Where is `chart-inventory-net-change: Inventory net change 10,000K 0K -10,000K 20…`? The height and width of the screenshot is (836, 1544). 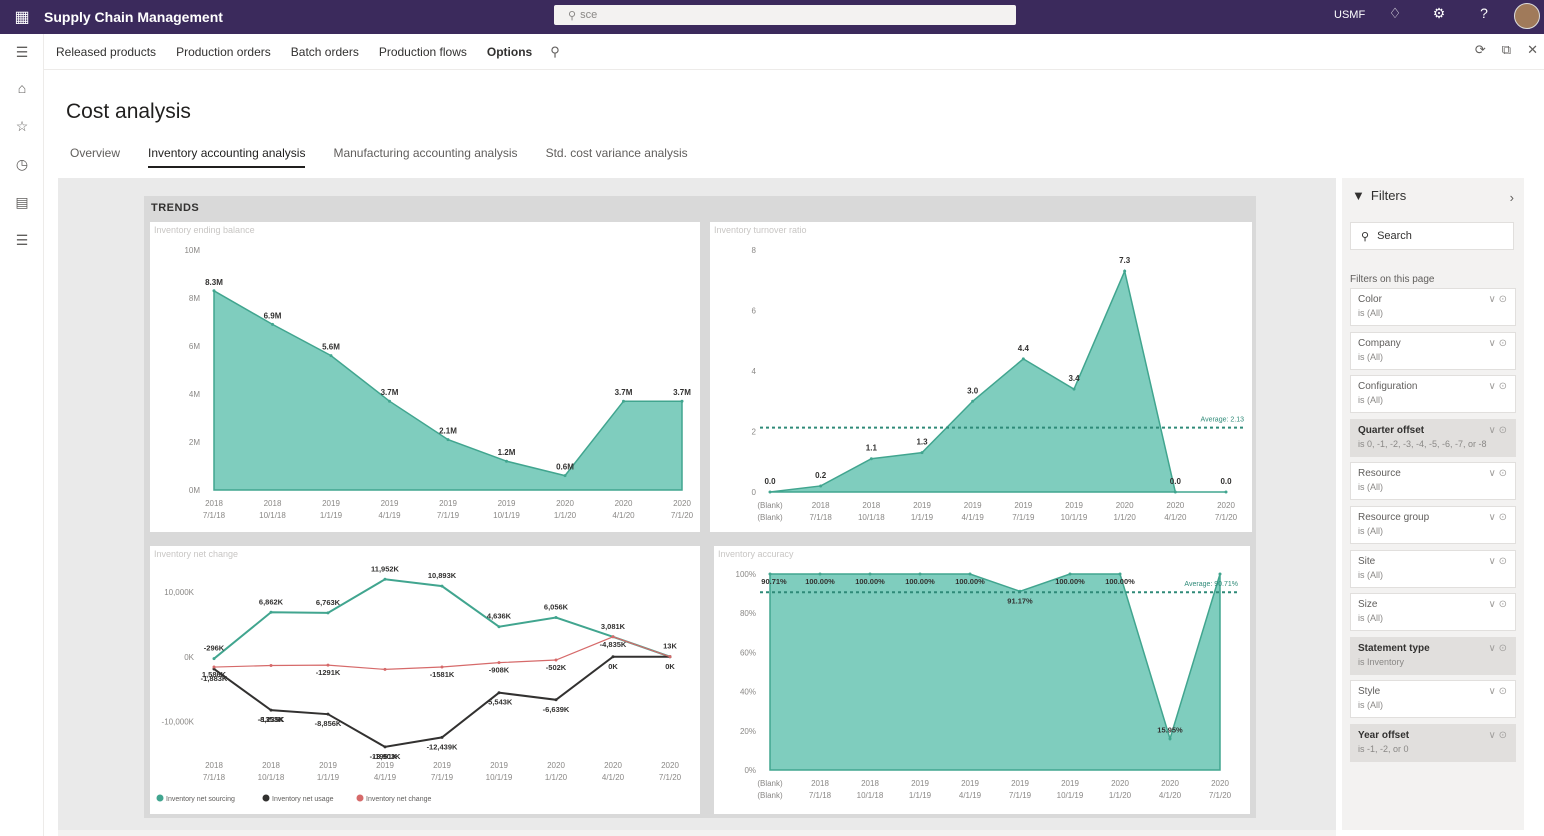
chart-inventory-net-change: Inventory net change 10,000K 0K -10,000K 20… is located at coordinates (425, 680).